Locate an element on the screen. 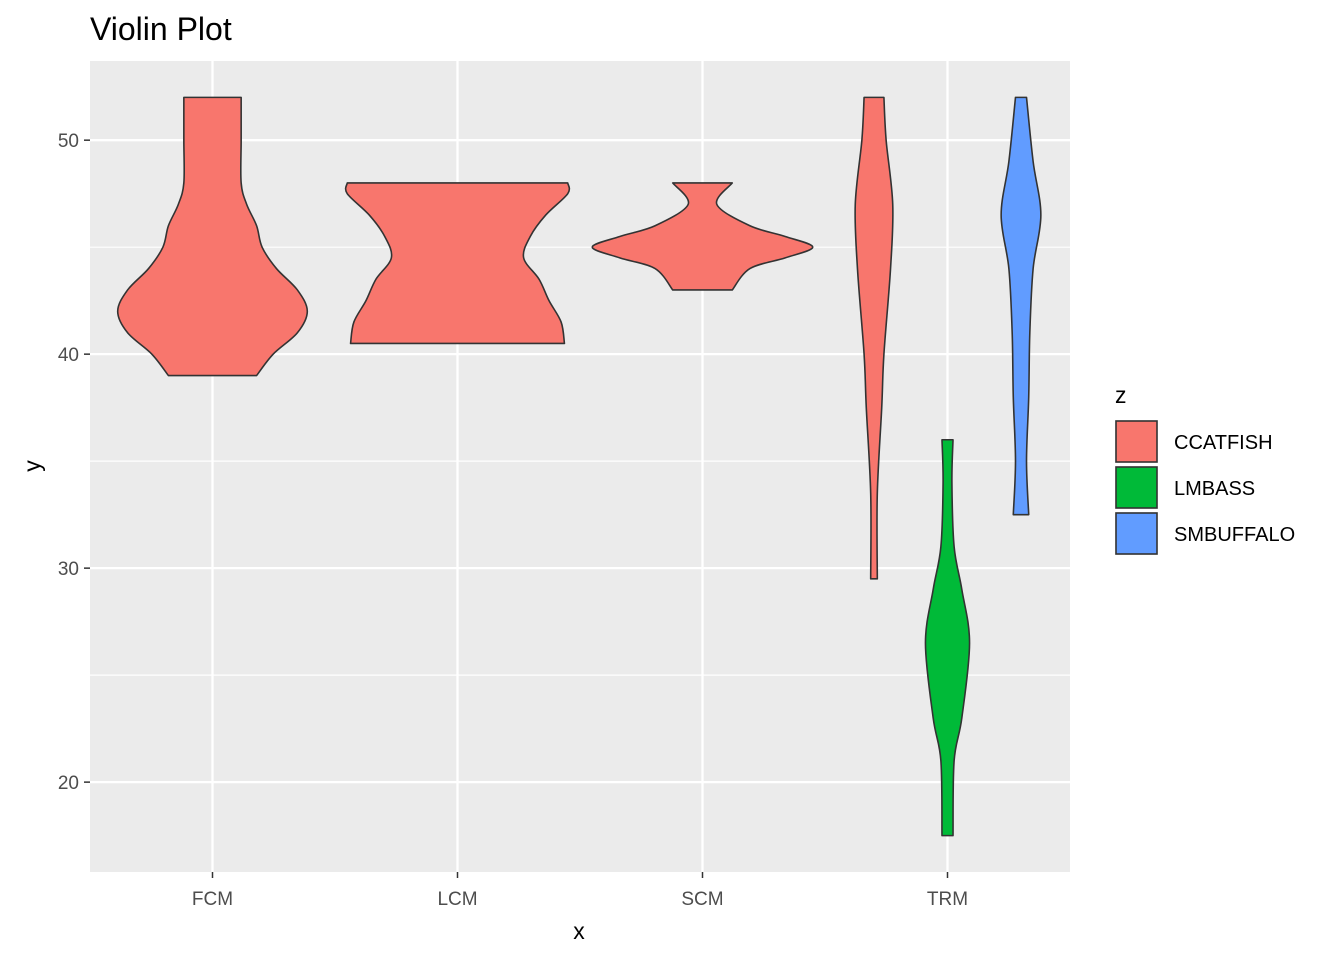 Image resolution: width=1344 pixels, height=960 pixels. y-tick-label: 20 is located at coordinates (68, 783).